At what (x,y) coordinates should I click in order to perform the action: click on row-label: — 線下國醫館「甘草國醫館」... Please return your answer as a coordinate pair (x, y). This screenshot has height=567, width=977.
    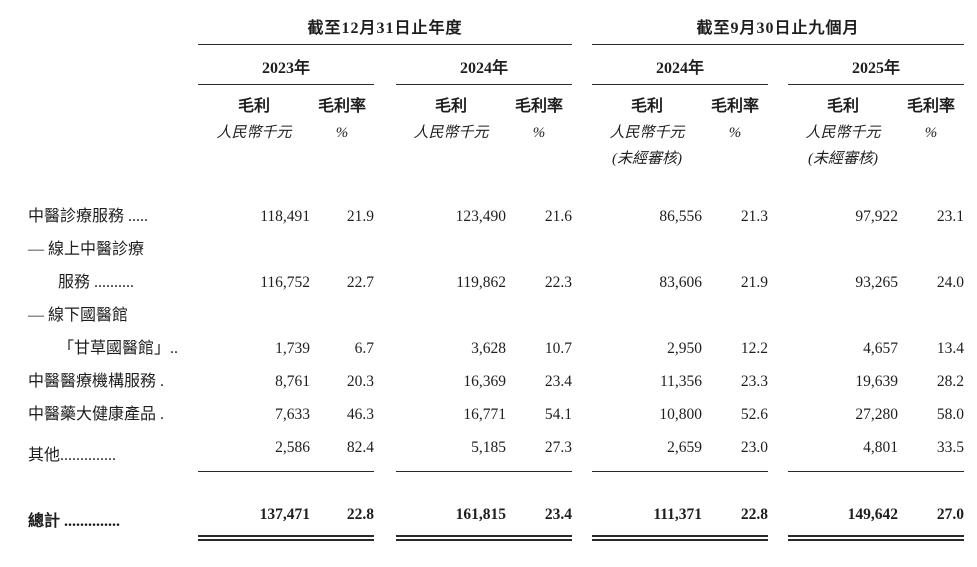
    Looking at the image, I should click on (113, 332).